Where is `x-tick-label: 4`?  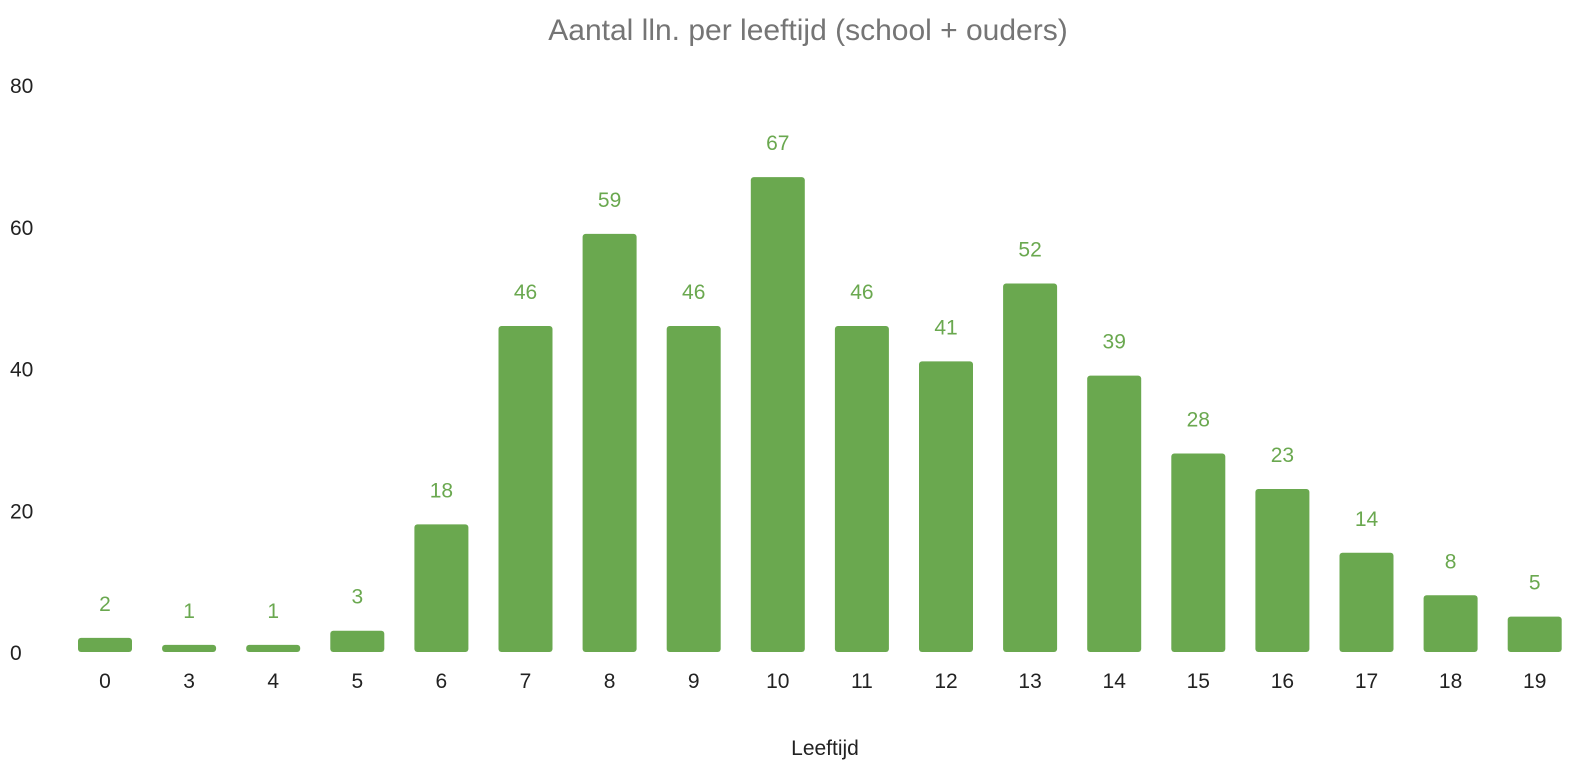 x-tick-label: 4 is located at coordinates (273, 681).